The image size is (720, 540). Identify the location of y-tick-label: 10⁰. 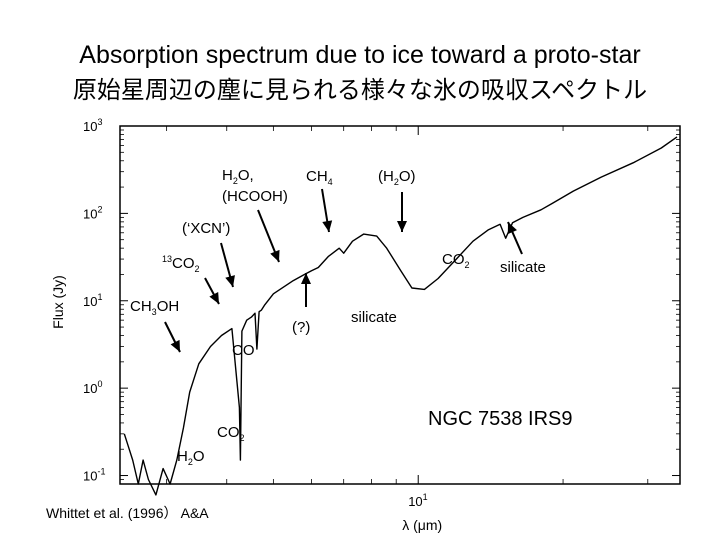
(92, 387).